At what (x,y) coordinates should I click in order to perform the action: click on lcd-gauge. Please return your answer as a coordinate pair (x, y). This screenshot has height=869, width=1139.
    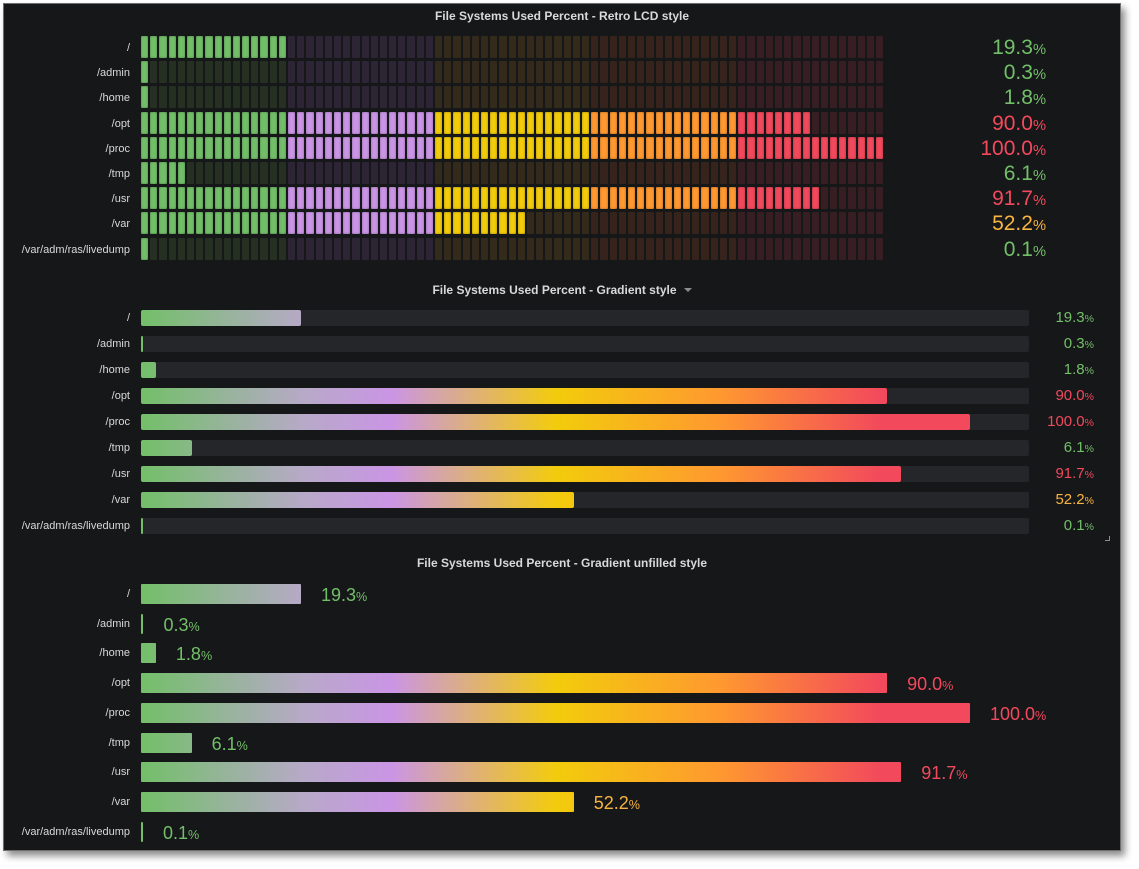
    Looking at the image, I should click on (512, 97).